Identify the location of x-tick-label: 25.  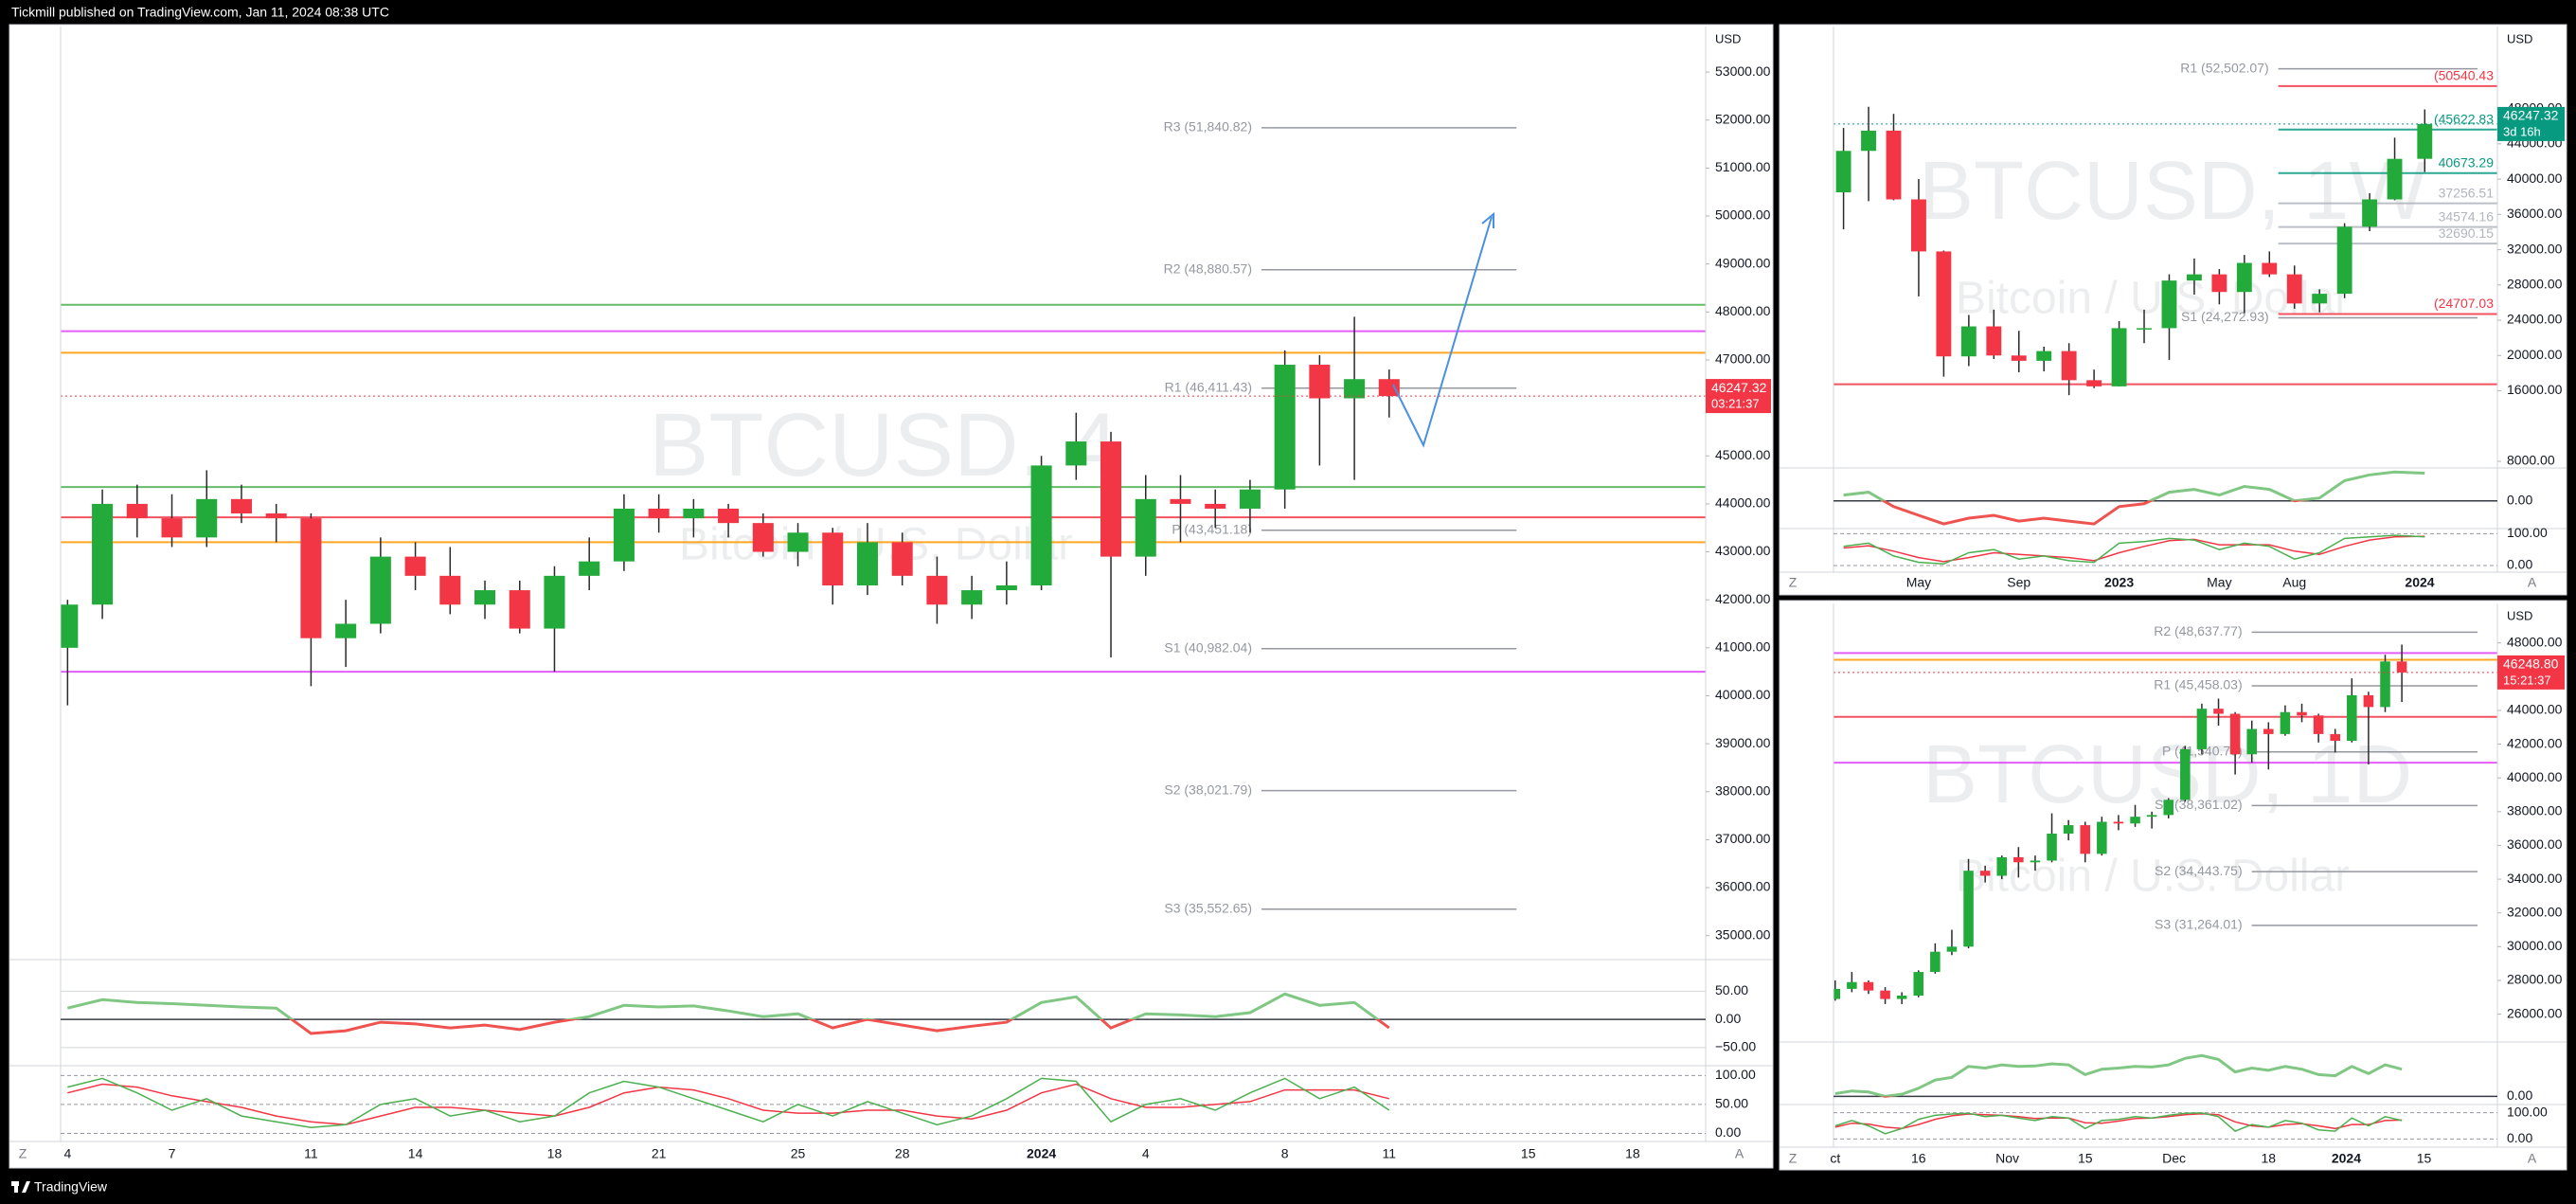
(798, 1153).